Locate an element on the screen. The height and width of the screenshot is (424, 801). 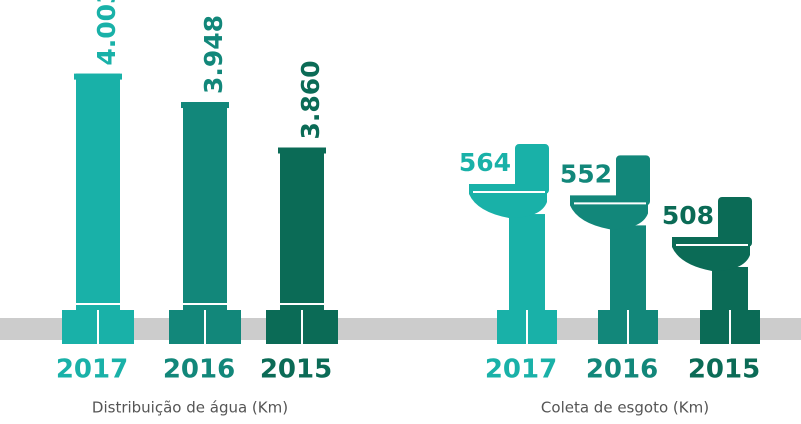
chart-caption: Distribuição de água (Km) is located at coordinates (190, 408).